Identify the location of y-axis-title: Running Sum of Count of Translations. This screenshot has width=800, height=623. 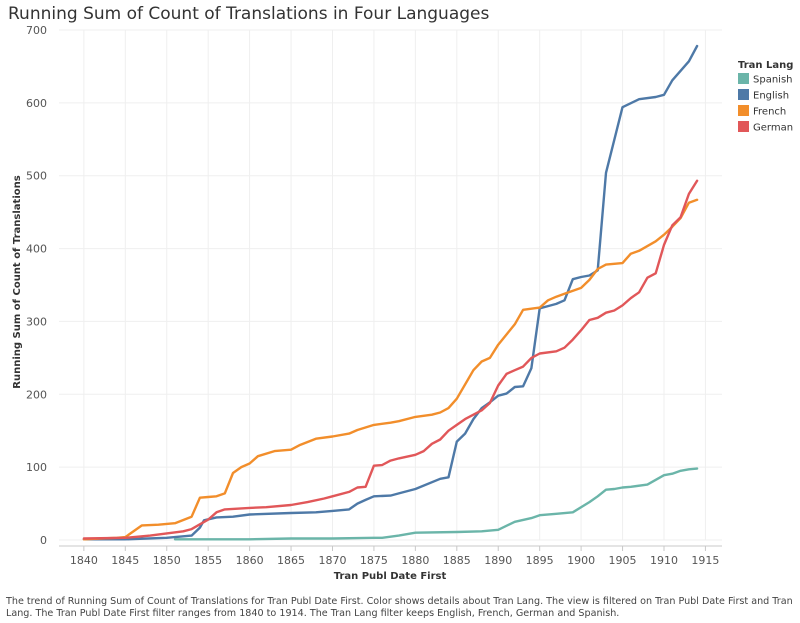
(17, 281).